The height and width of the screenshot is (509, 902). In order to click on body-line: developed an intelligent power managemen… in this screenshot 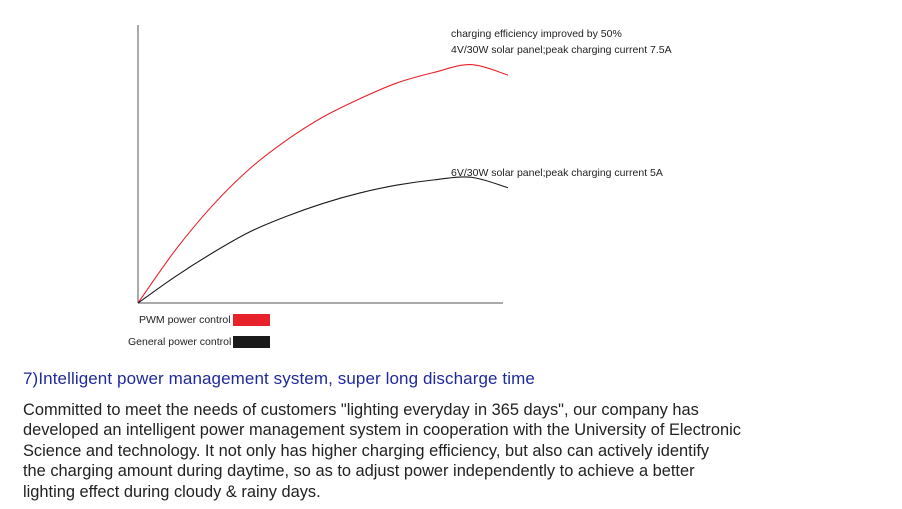, I will do `click(382, 430)`.